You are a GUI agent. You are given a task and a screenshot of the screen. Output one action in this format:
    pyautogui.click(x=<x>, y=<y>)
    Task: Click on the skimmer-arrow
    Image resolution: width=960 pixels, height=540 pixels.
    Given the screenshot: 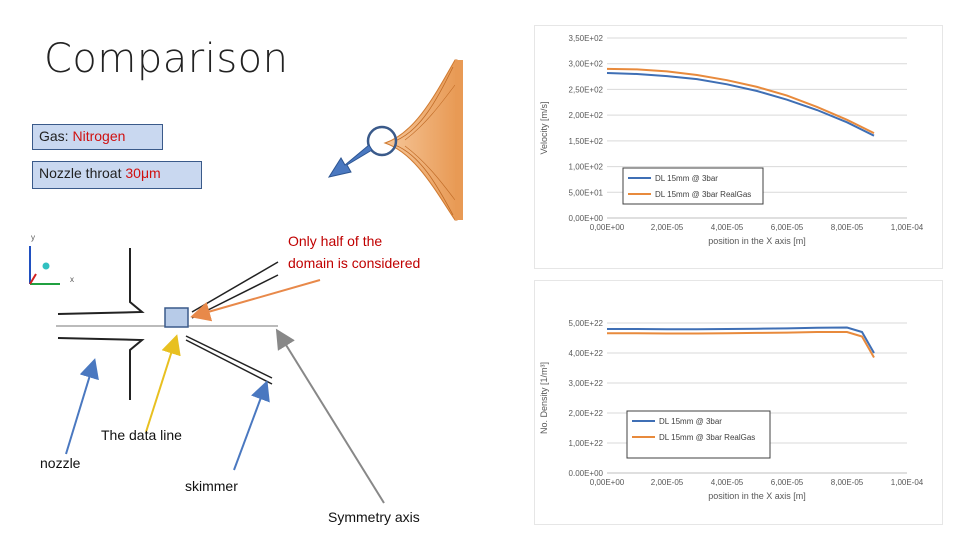 What is the action you would take?
    pyautogui.click(x=251, y=425)
    